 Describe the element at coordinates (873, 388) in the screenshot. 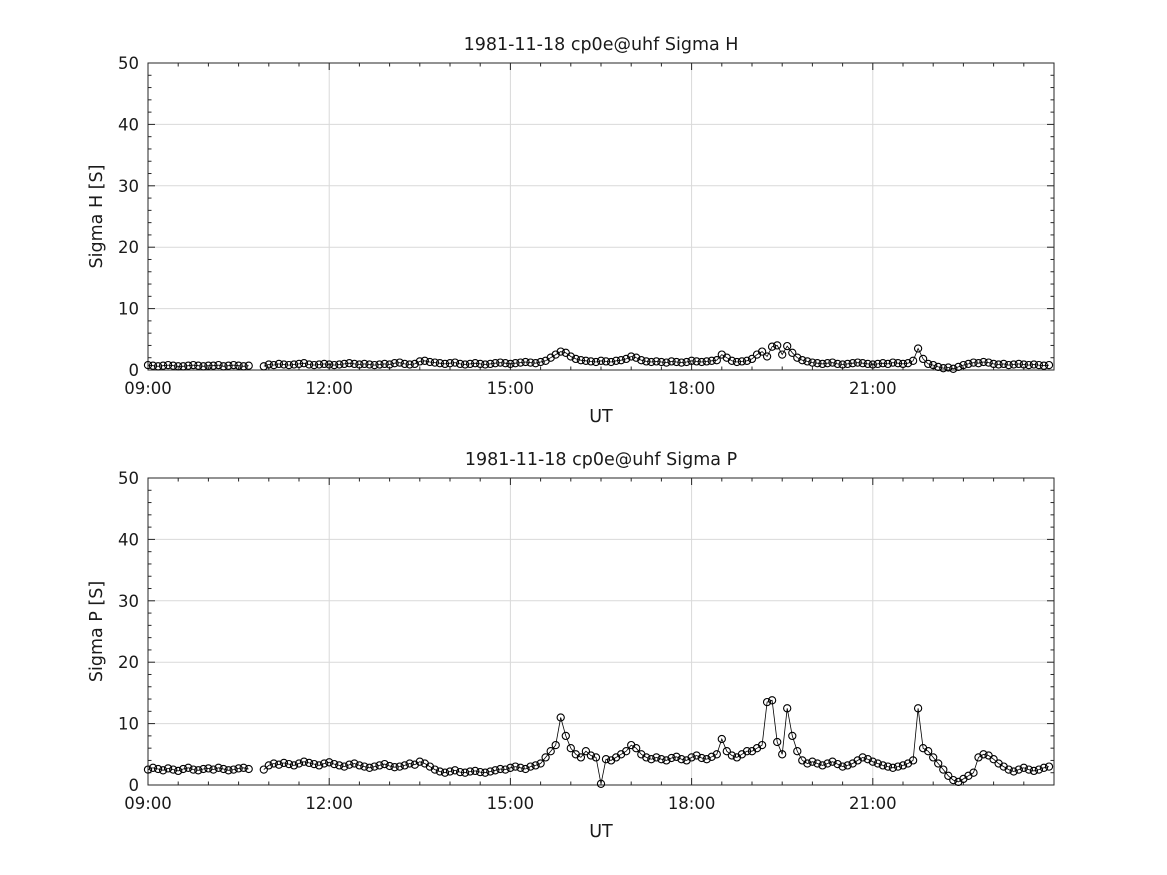

I see `x-tick-label: 21:00` at that location.